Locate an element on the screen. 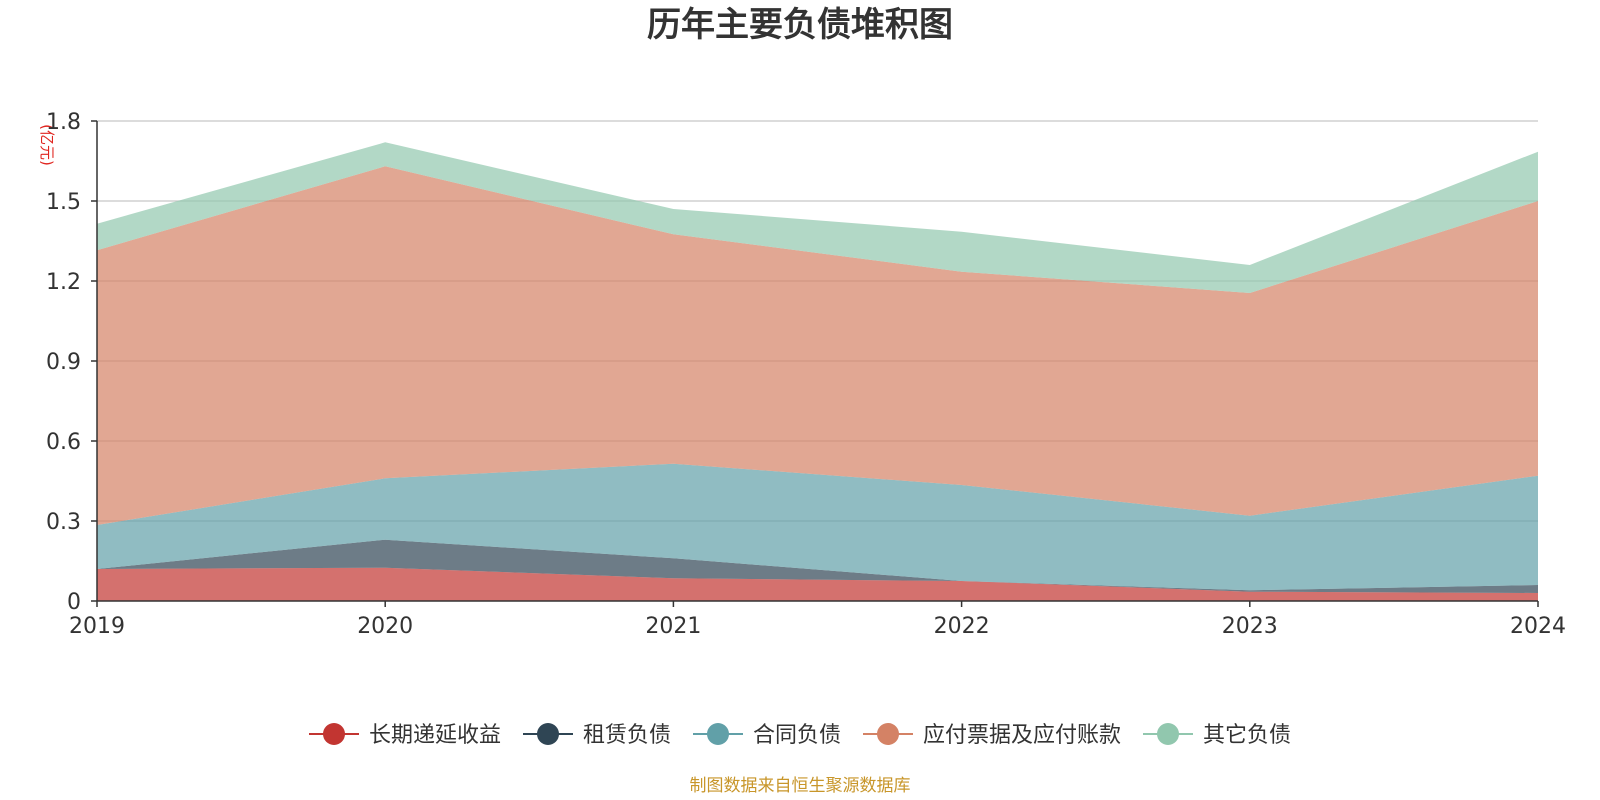  legend-label: 合同负债 is located at coordinates (797, 735).